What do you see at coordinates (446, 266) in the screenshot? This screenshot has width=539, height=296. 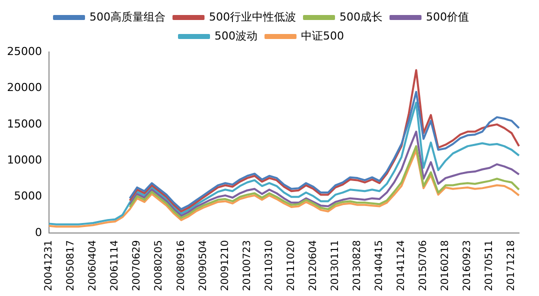 I see `x-tick-label: 20160218` at bounding box center [446, 266].